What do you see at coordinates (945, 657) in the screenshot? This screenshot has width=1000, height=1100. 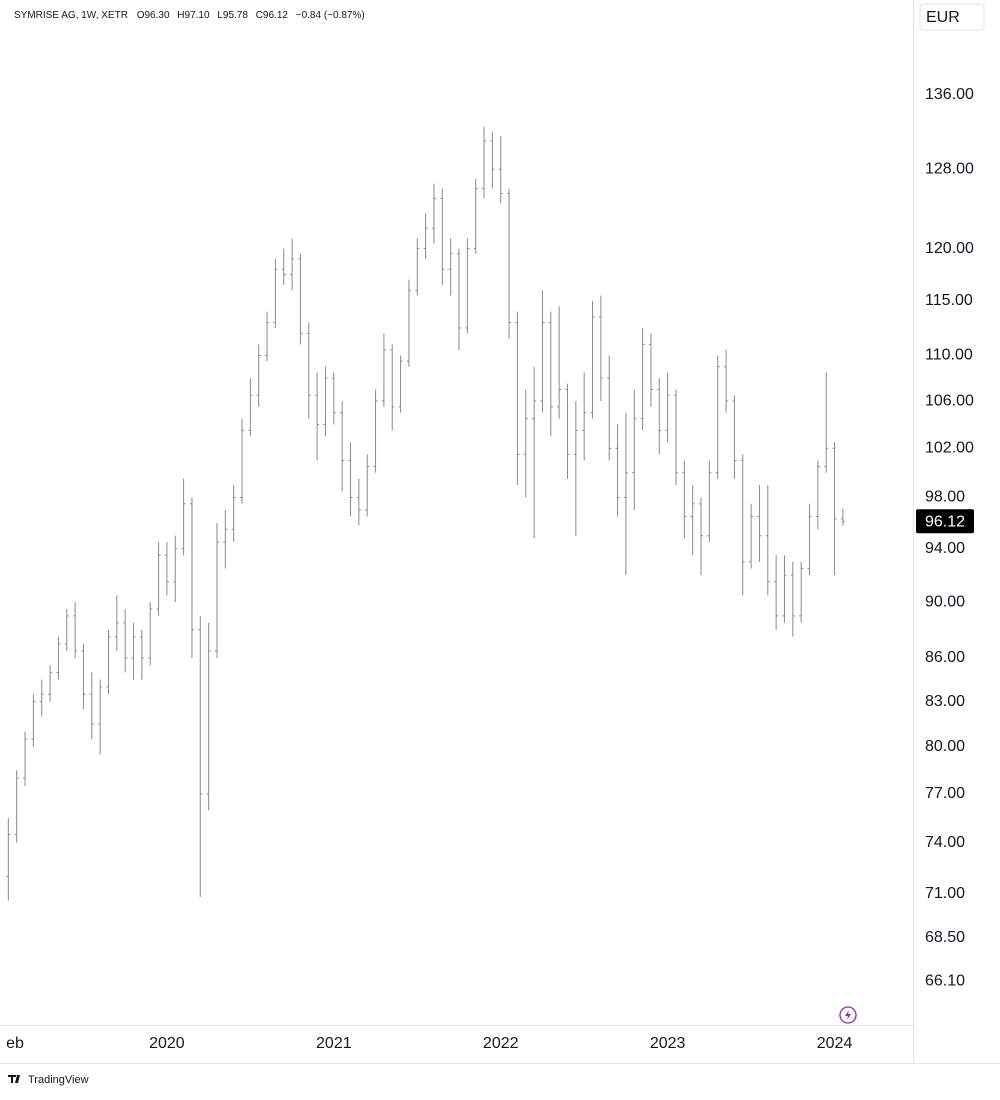 I see `y-tick-label: 86.00` at bounding box center [945, 657].